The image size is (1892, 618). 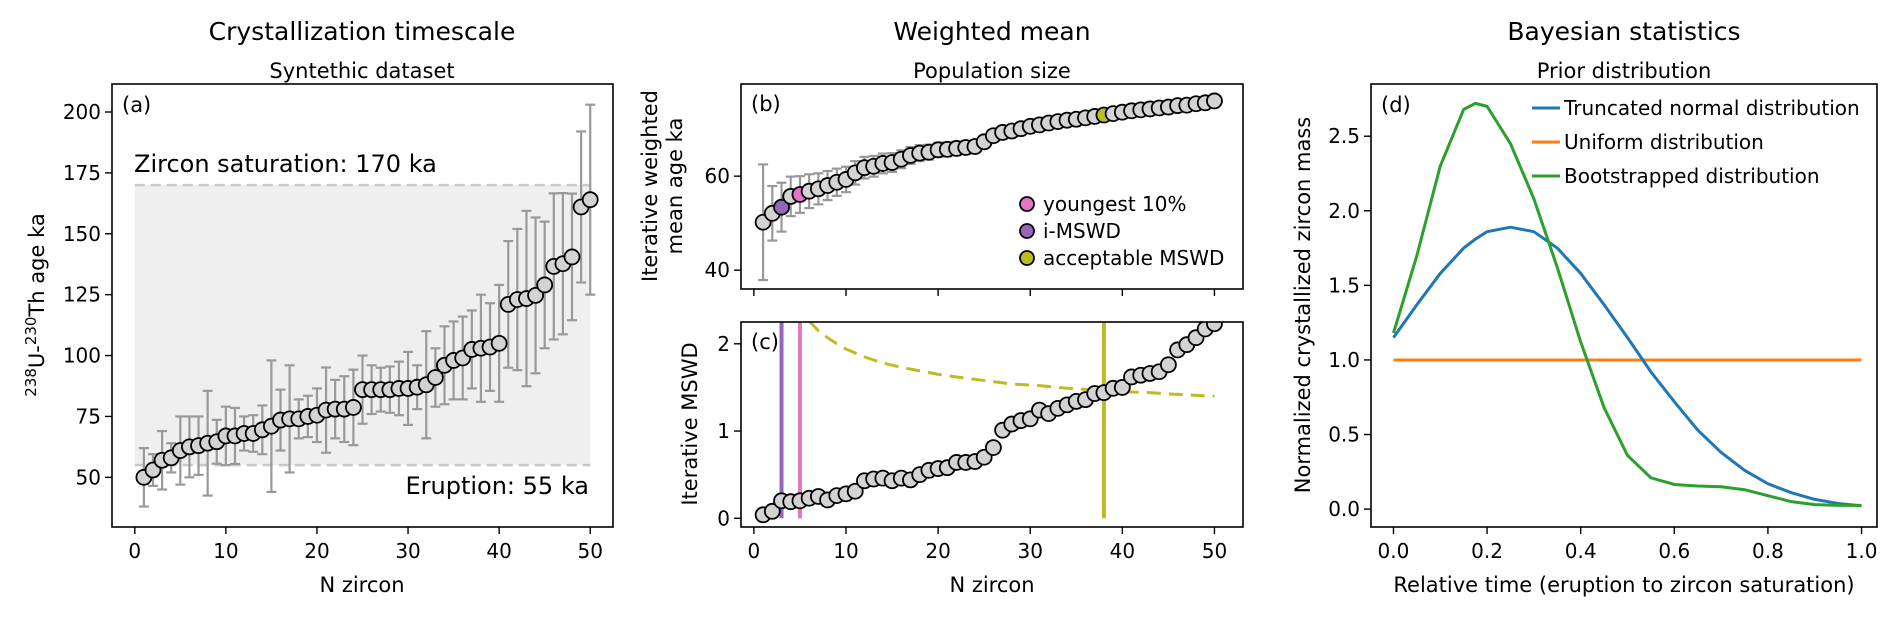 What do you see at coordinates (1344, 360) in the screenshot?
I see `y-tick-label: 1.0` at bounding box center [1344, 360].